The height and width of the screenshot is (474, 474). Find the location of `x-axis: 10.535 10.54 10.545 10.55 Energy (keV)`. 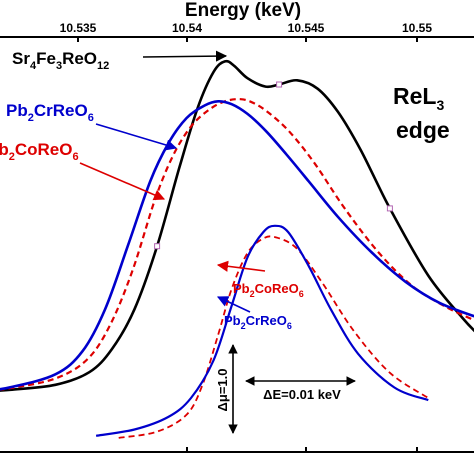

x-axis: 10.535 10.54 10.545 10.55 Energy (keV) is located at coordinates (237, 21).